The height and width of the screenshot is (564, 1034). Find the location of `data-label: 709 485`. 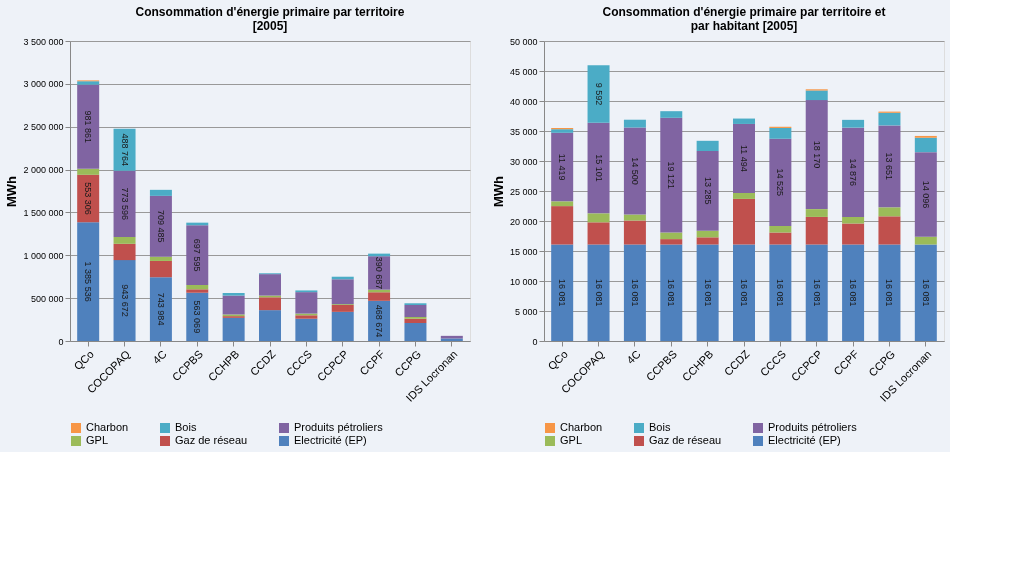

data-label: 709 485 is located at coordinates (160, 226).